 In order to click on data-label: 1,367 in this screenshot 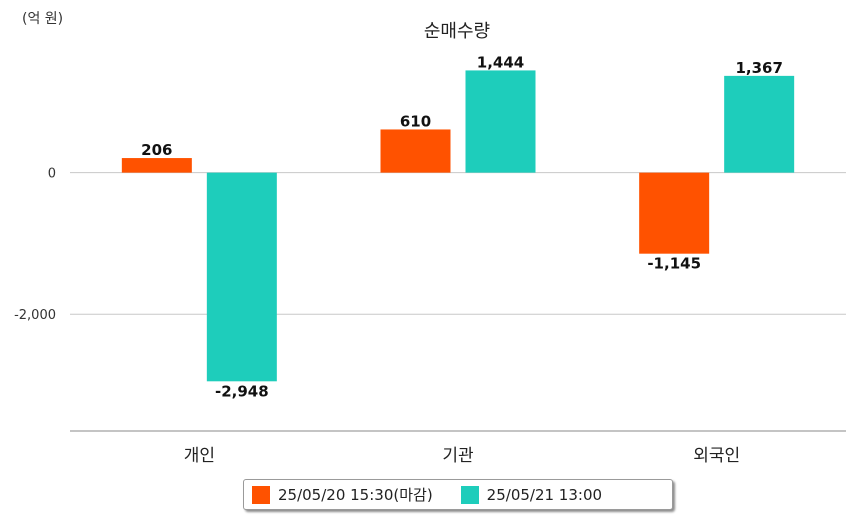, I will do `click(758, 68)`.